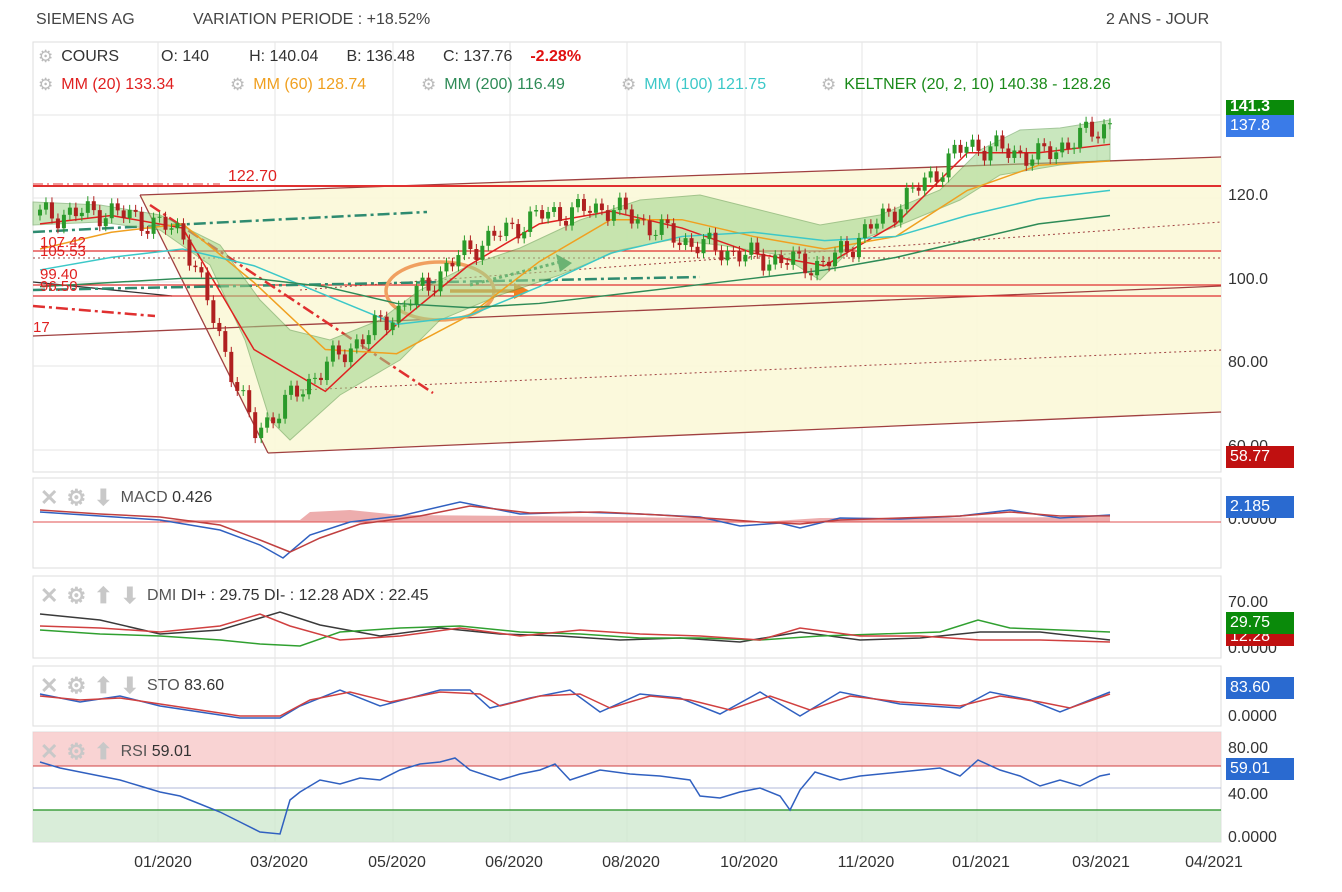  I want to click on series-line-mm-200-, so click(575, 261).